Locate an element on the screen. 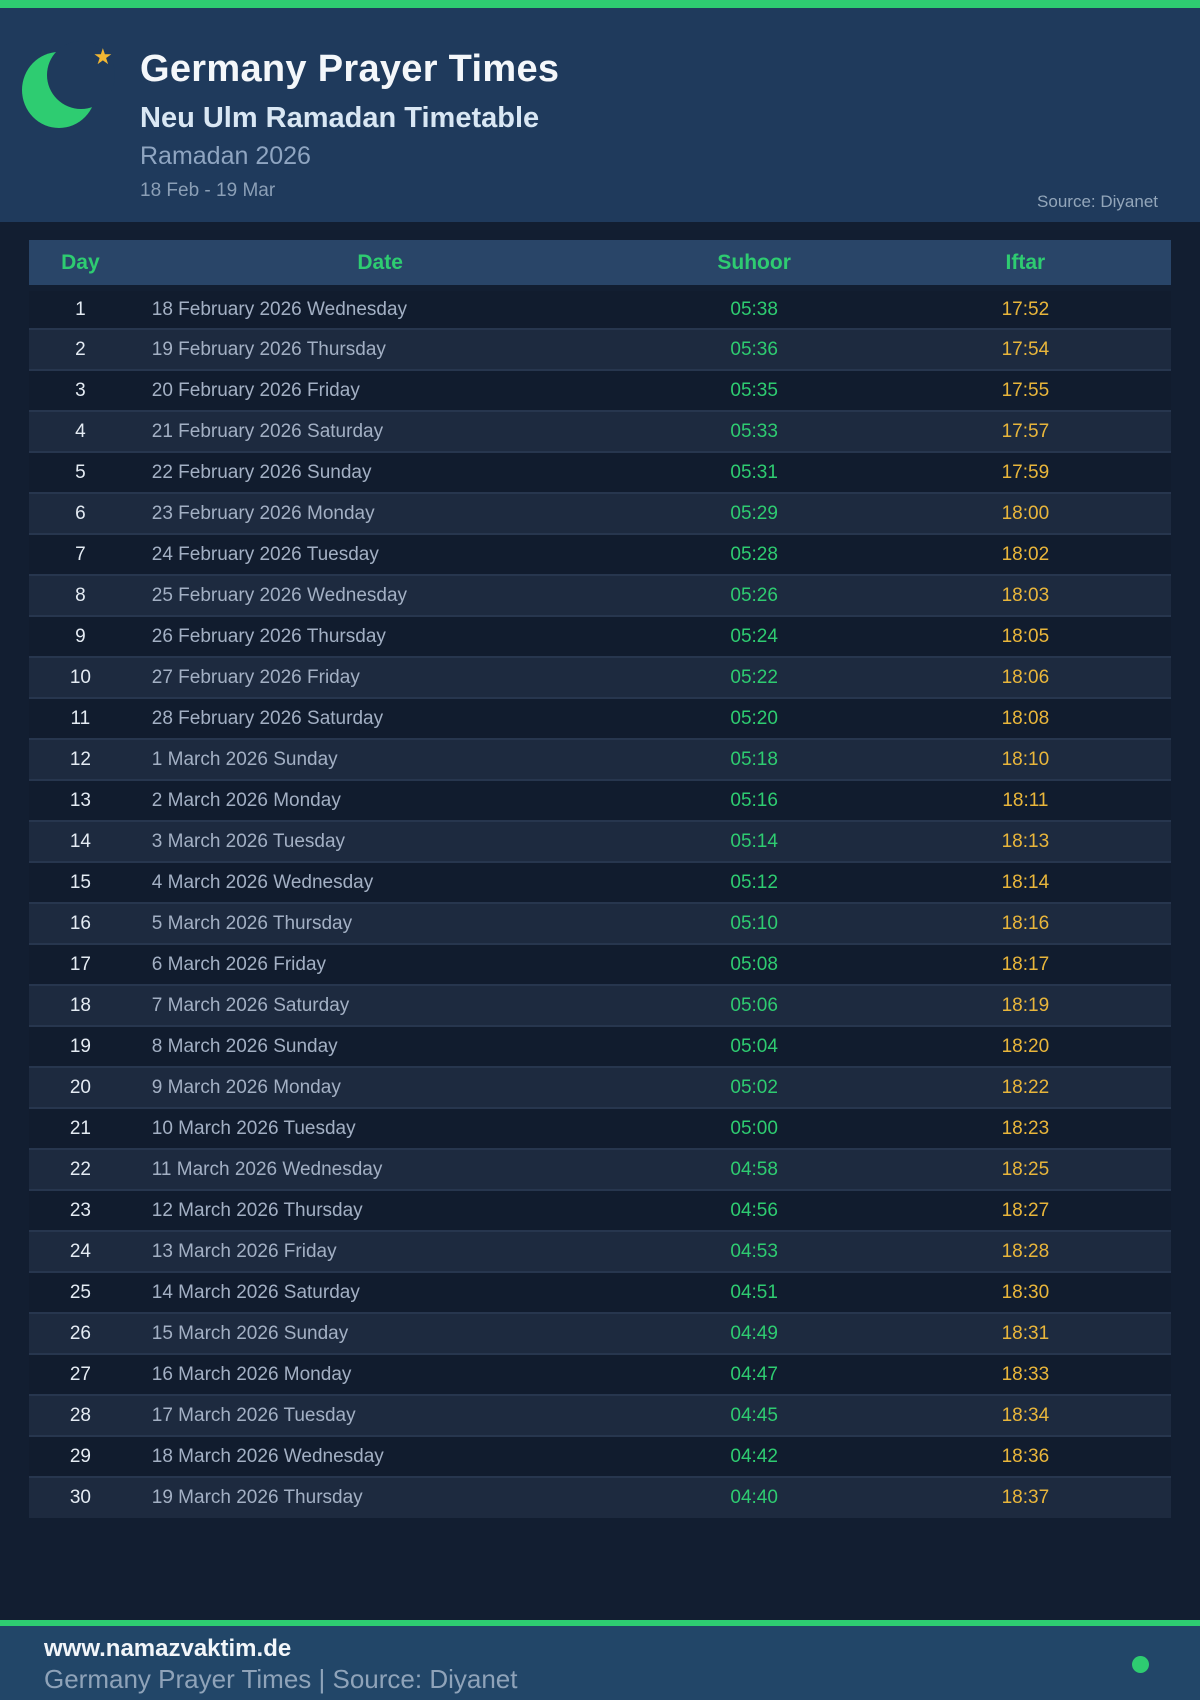 This screenshot has width=1200, height=1700. iftar-cell: 18:37 is located at coordinates (1025, 1497).